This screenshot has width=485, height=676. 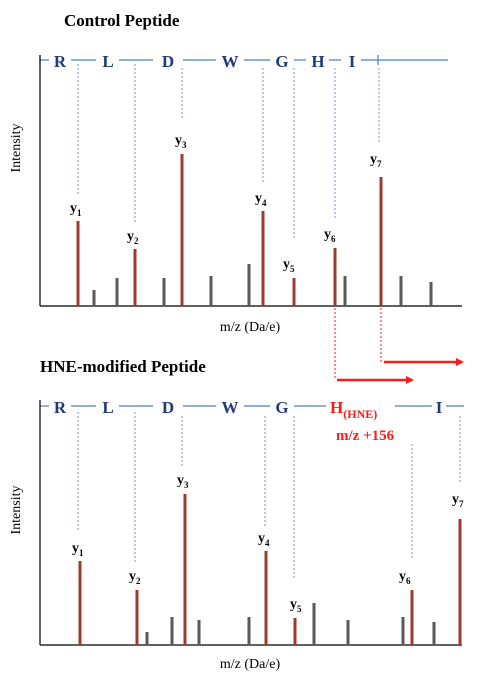 I want to click on modified-residue-I: I, so click(x=439, y=407).